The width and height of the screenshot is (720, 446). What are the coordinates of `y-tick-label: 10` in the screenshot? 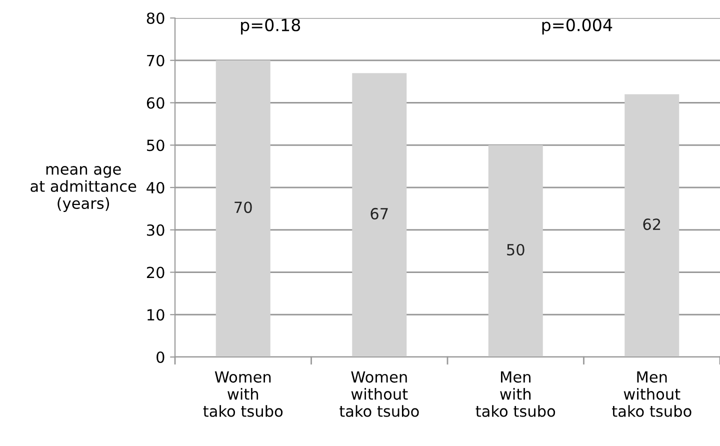 It's located at (156, 315).